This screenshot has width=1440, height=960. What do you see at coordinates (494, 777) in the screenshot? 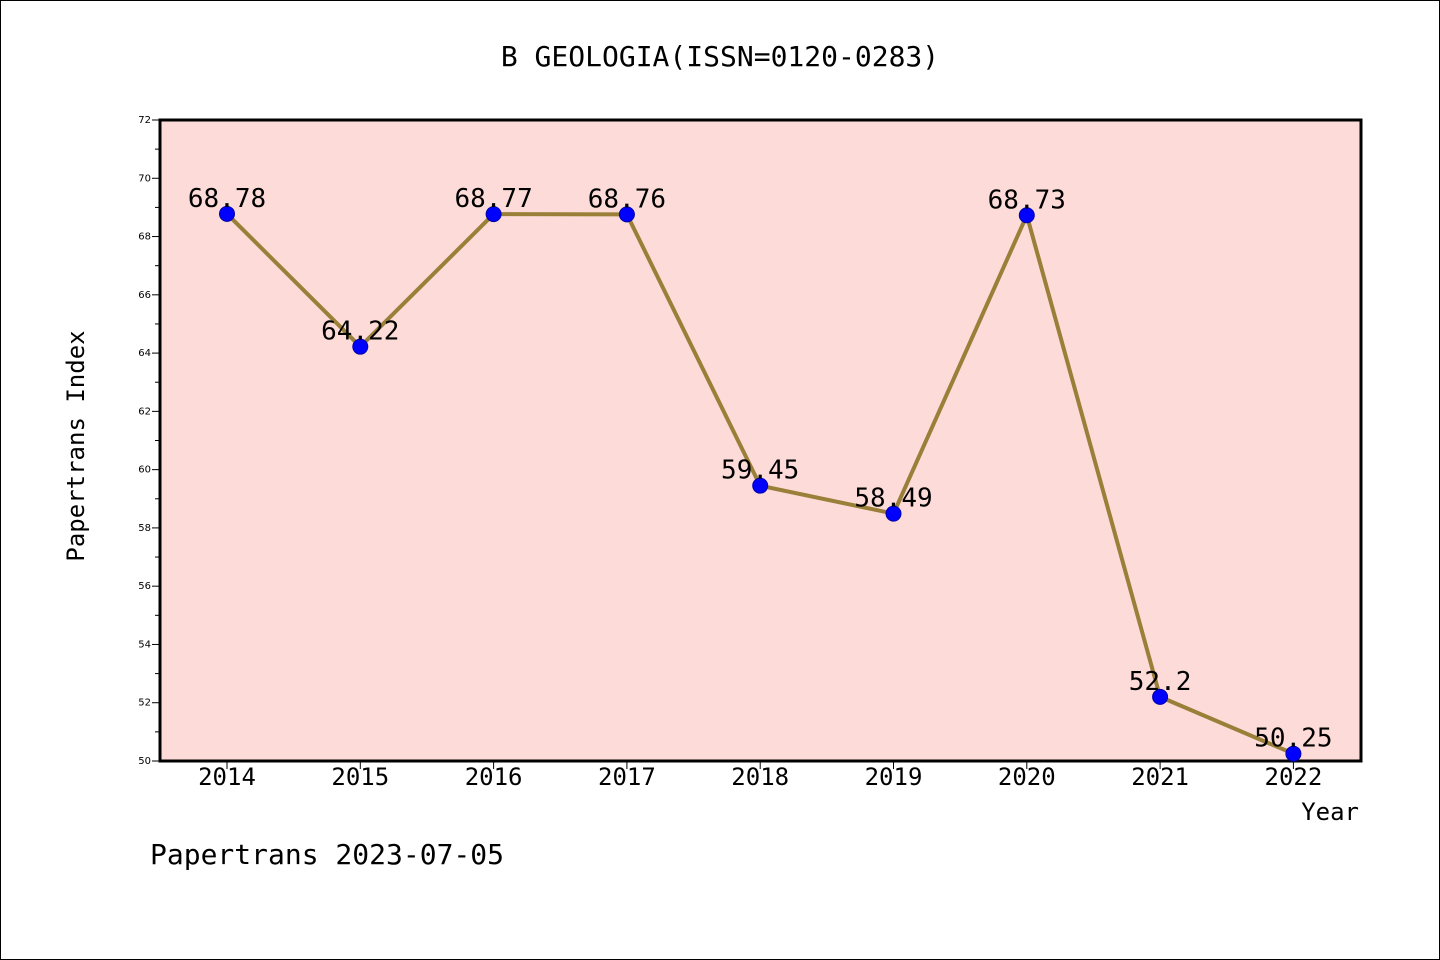
I see `x-tick-label: 2016` at bounding box center [494, 777].